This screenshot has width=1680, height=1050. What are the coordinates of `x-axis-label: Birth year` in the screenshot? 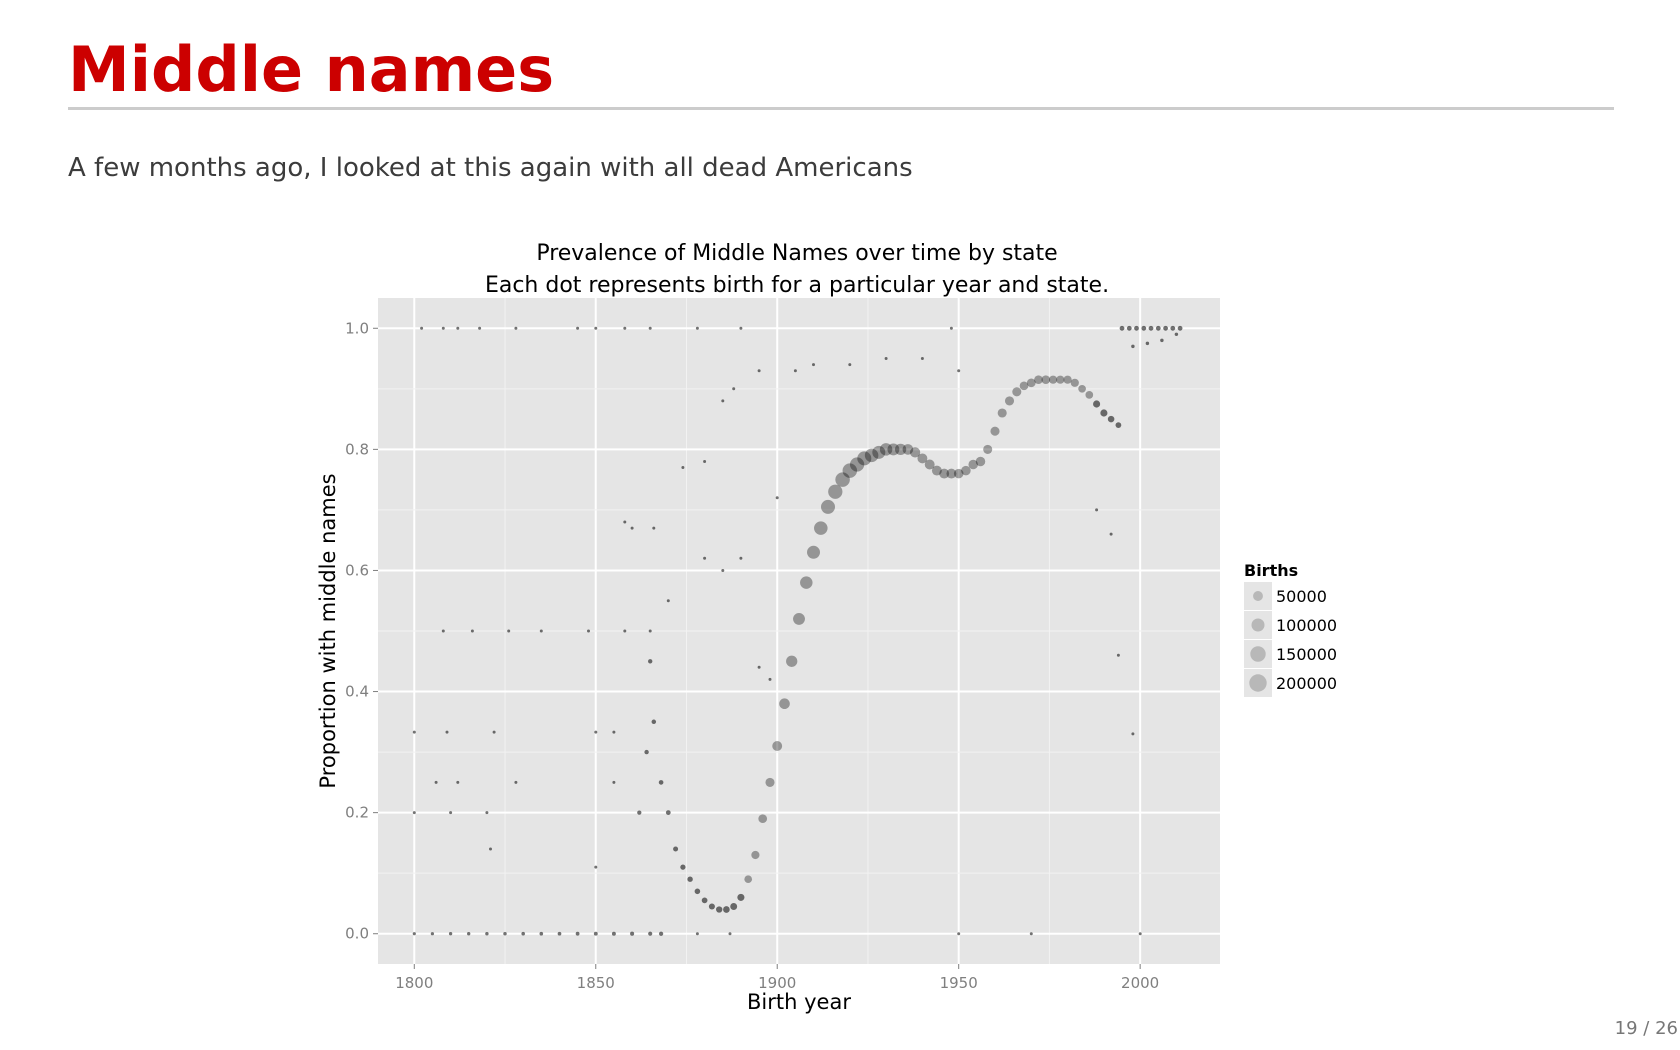 It's located at (799, 1002).